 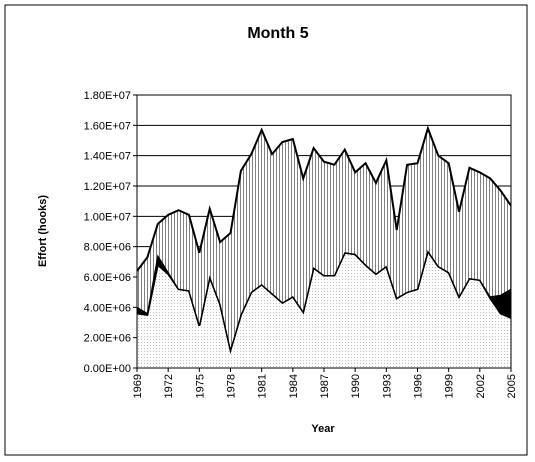 I want to click on y-tick-label: 1.00E+07, so click(x=107, y=217).